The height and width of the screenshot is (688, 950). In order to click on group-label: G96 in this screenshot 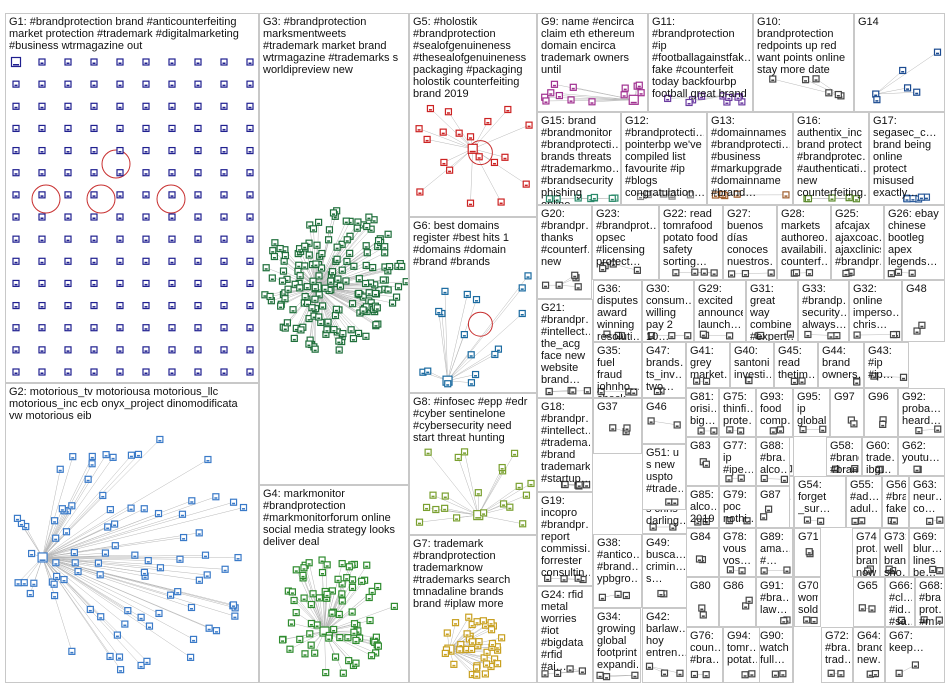, I will do `click(878, 397)`.